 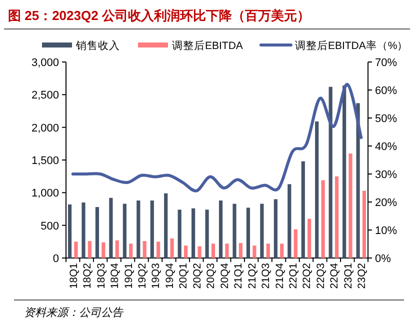 I want to click on legend-label: 调整后EBITDA率（%）, so click(x=351, y=45).